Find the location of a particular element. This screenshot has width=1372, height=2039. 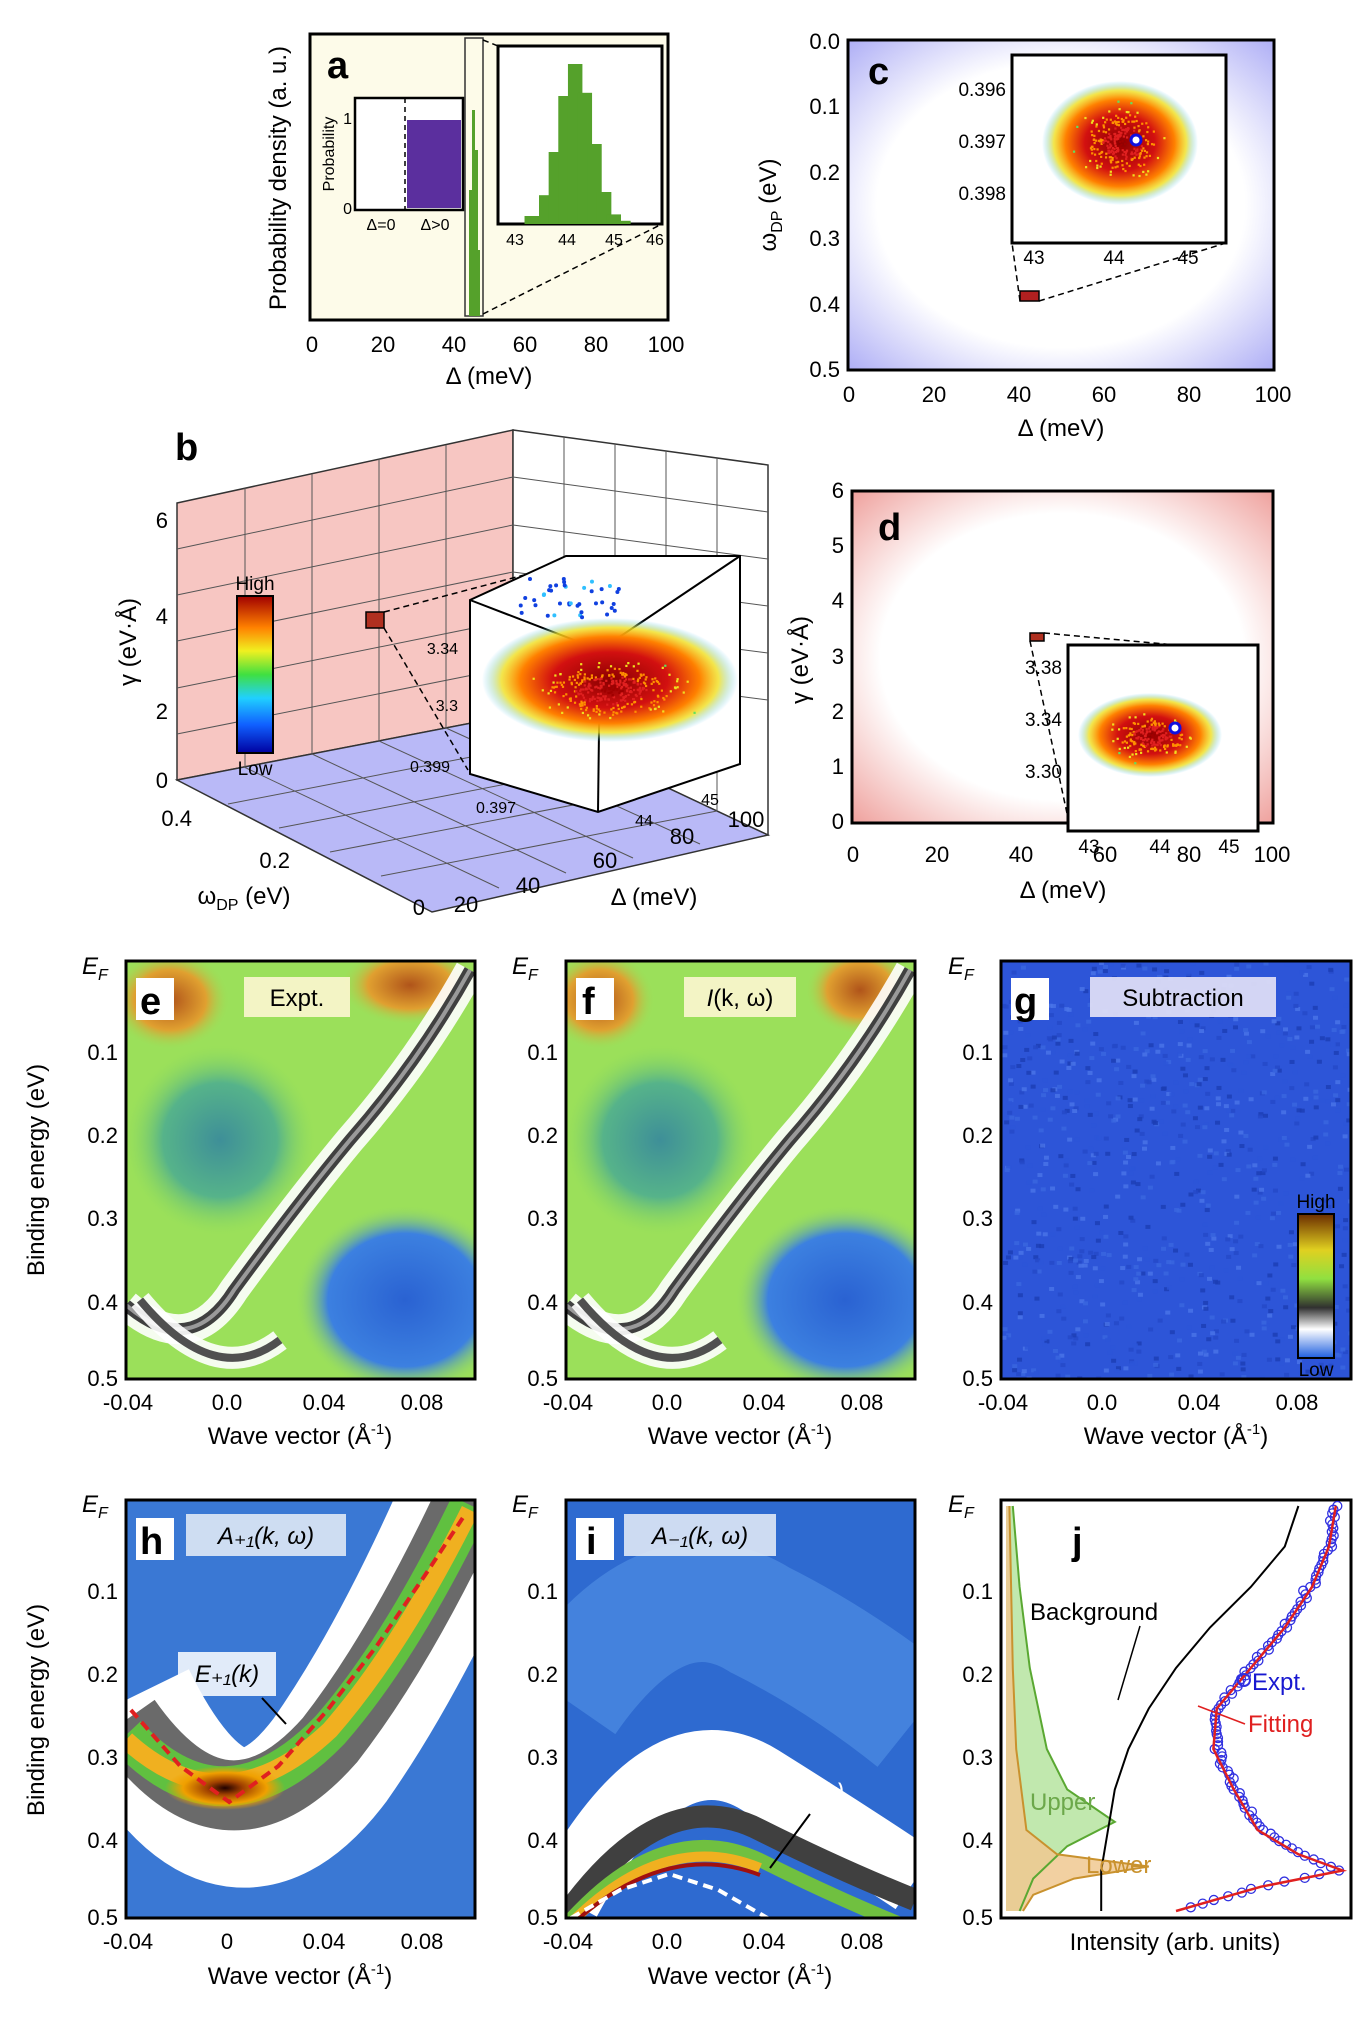

c-xtick-2: 40 is located at coordinates (1019, 394).